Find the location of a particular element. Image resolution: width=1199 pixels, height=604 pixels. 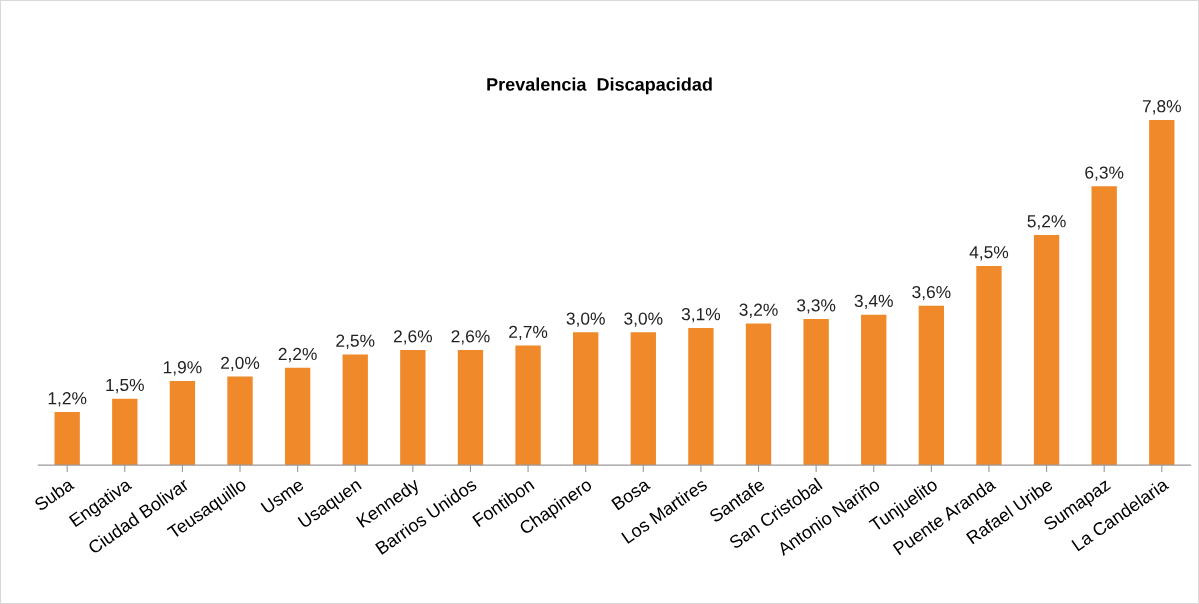

data-label: 1,5% is located at coordinates (125, 386).